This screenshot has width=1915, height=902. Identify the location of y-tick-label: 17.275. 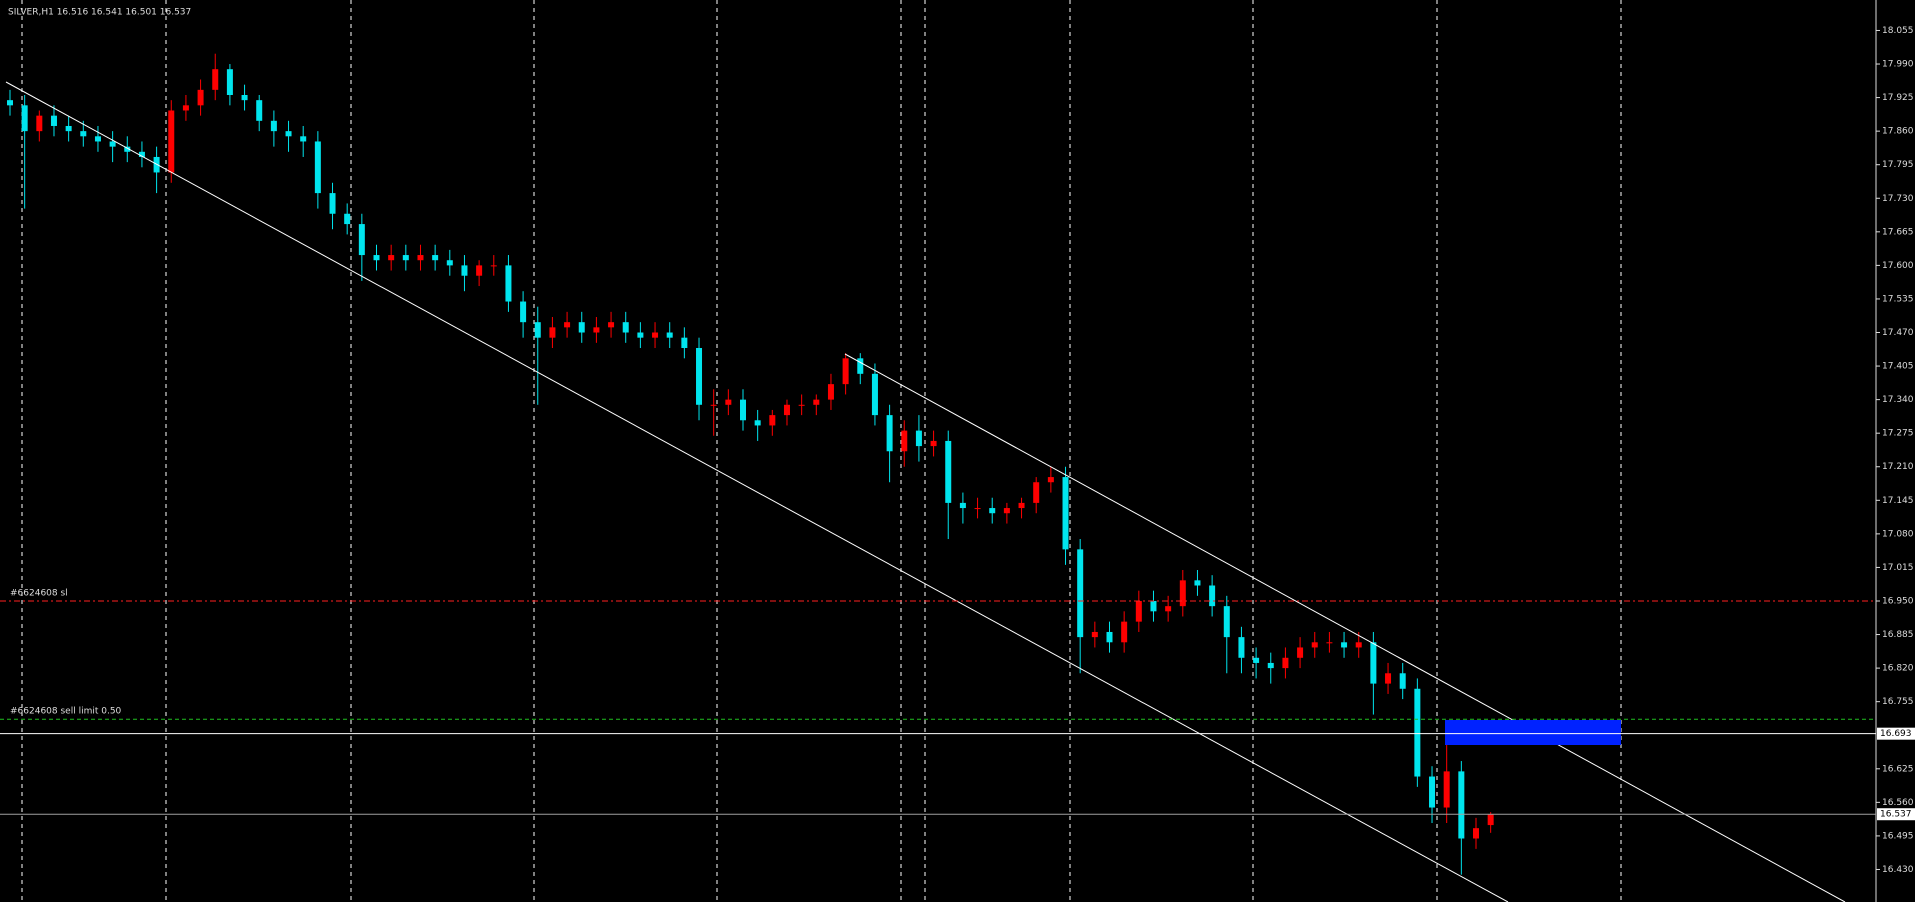
(1898, 434).